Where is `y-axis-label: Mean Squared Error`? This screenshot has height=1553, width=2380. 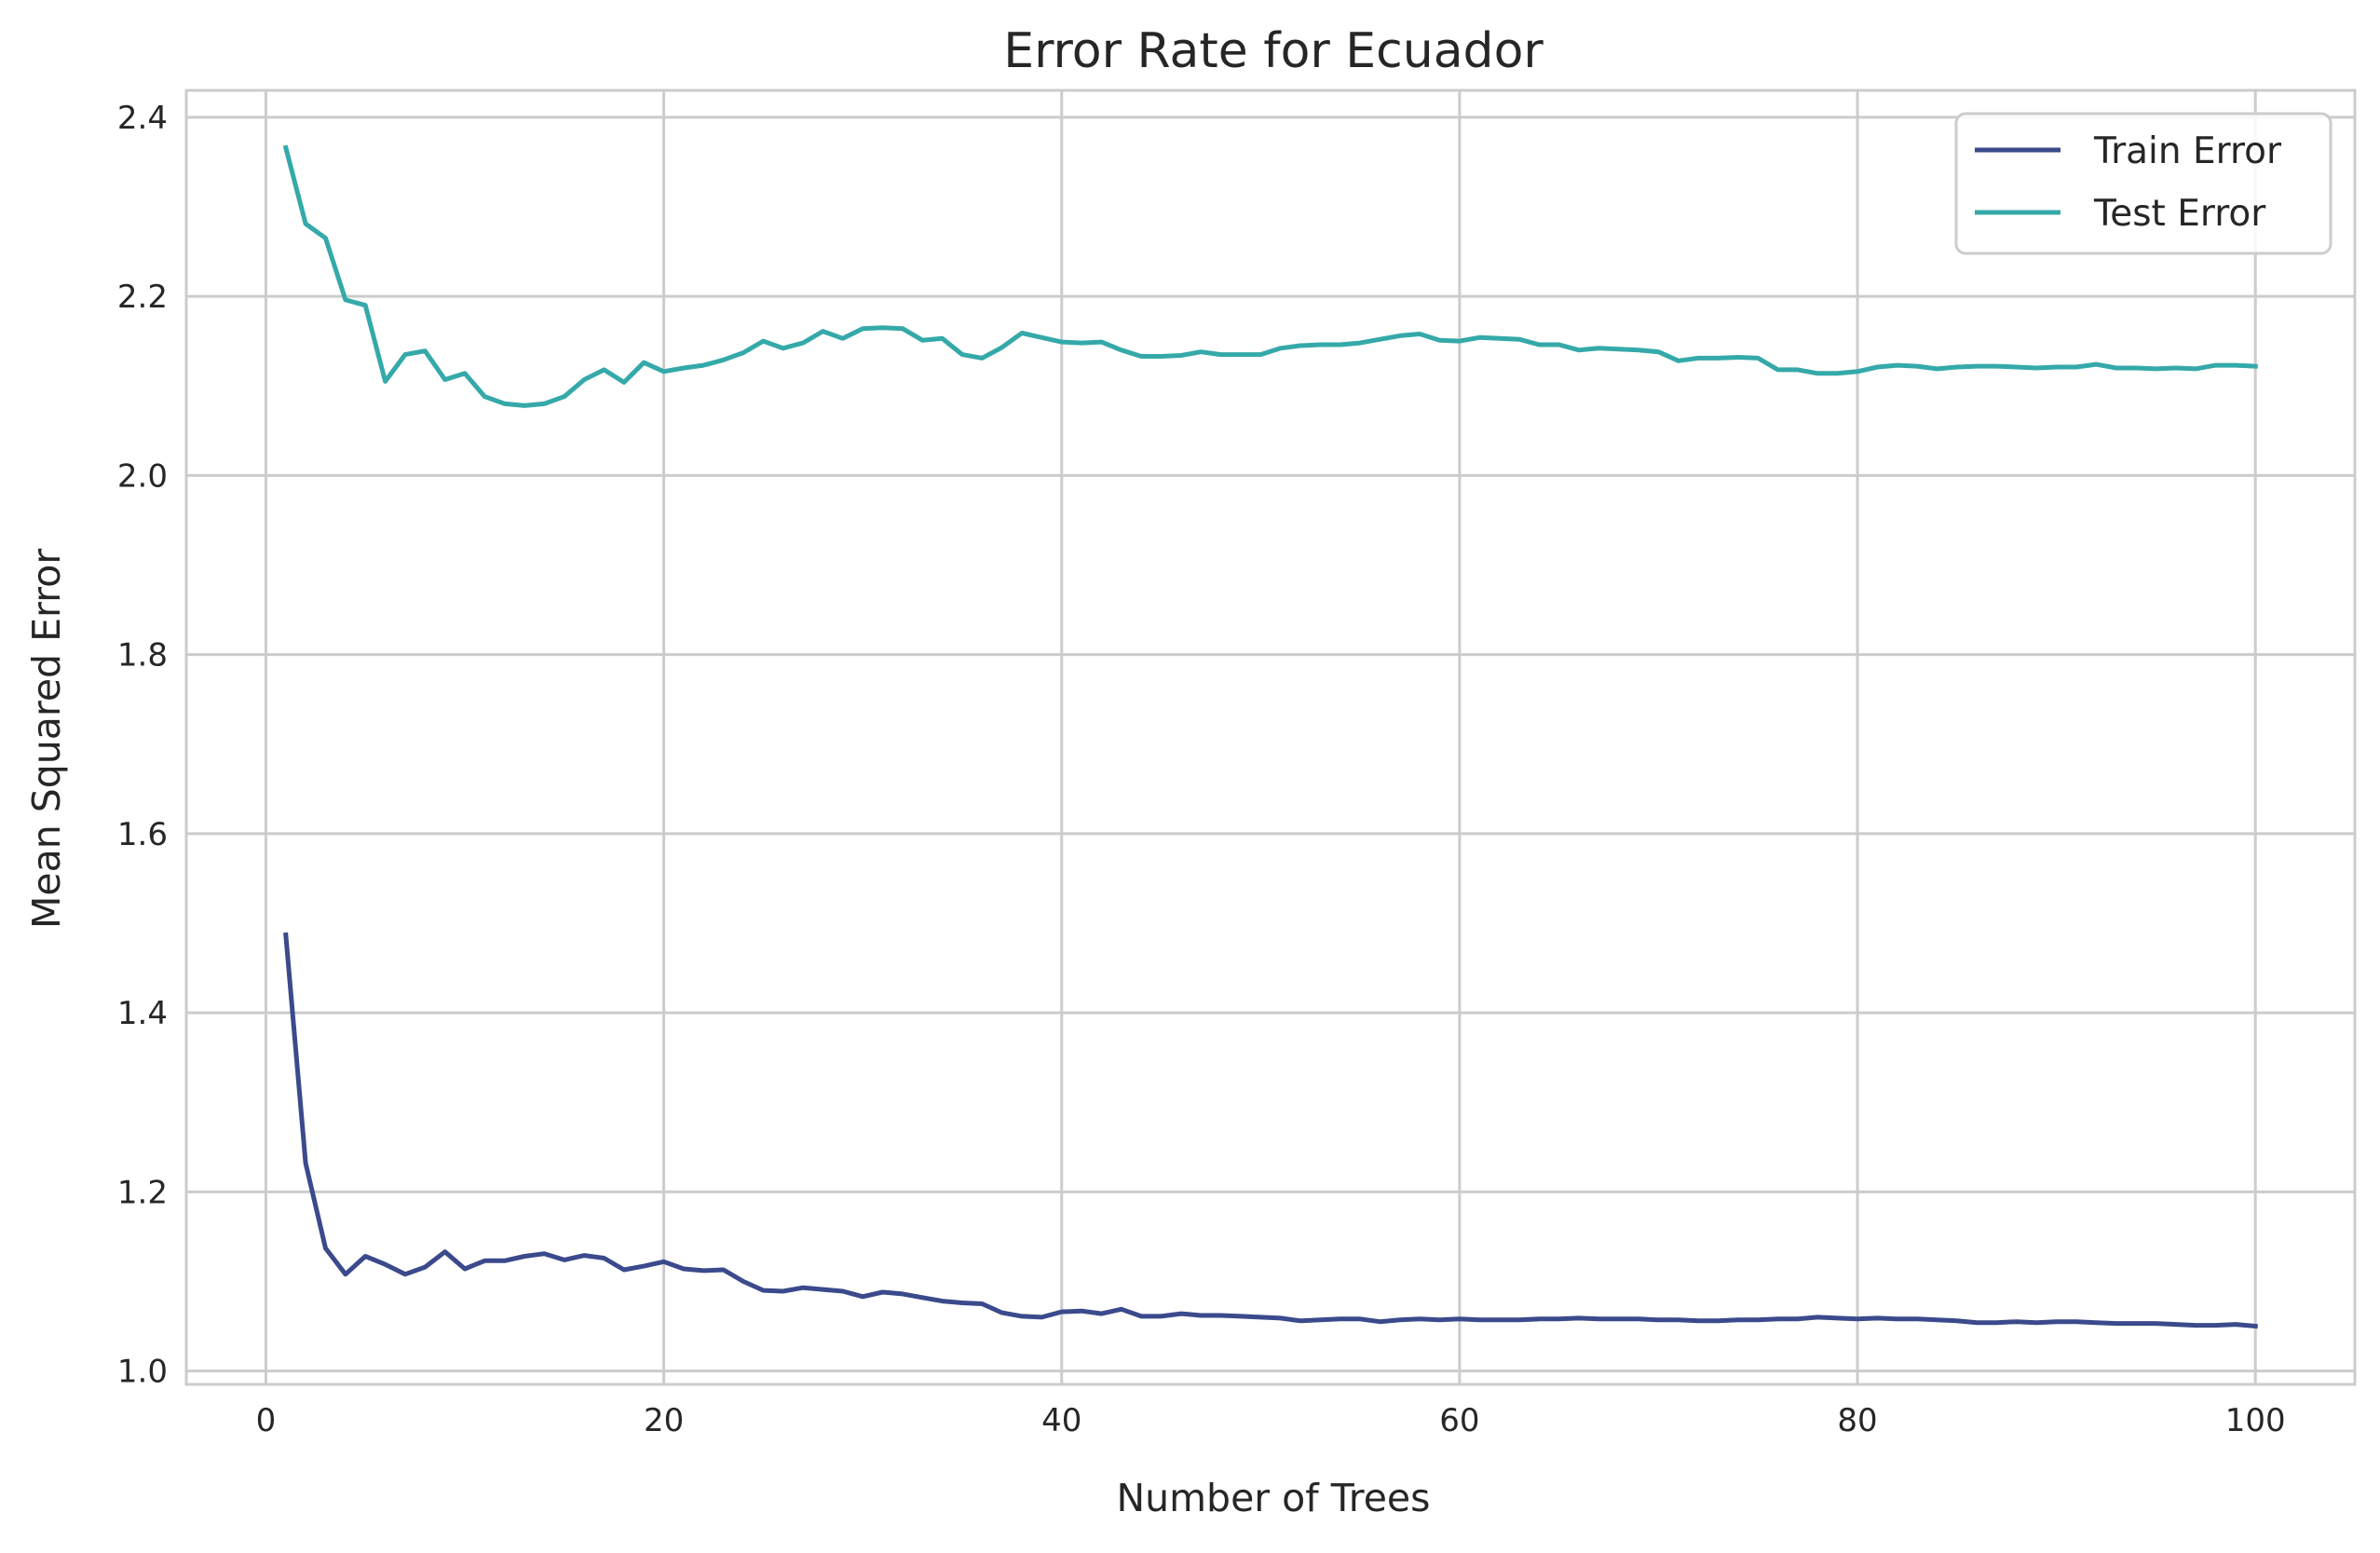
y-axis-label: Mean Squared Error is located at coordinates (46, 739).